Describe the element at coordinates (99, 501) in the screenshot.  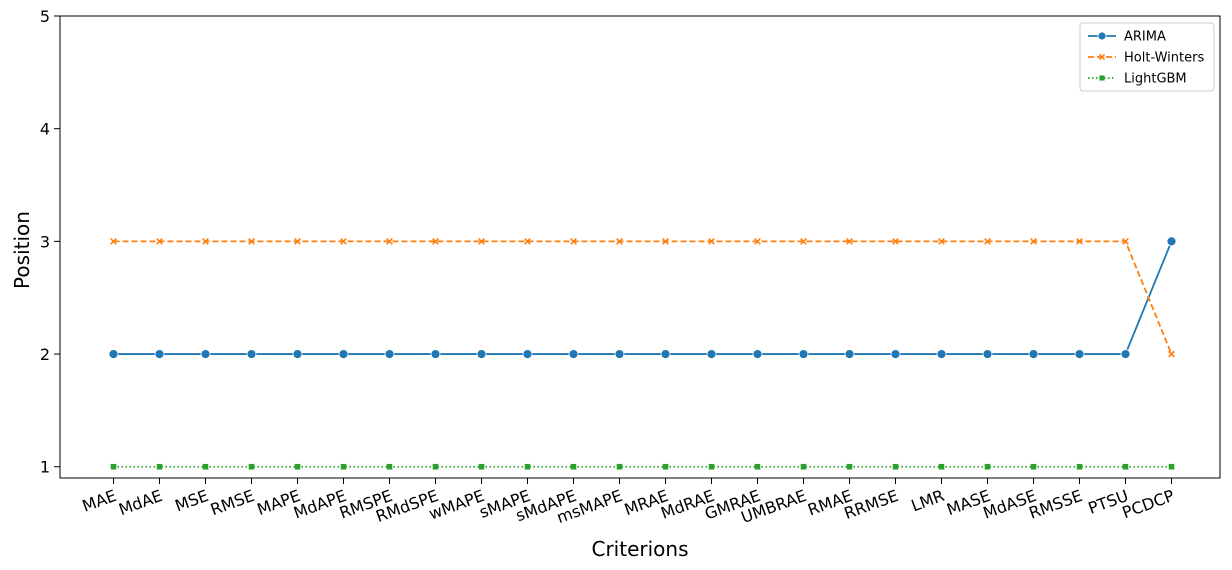
I see `x-tick-label: MAE` at that location.